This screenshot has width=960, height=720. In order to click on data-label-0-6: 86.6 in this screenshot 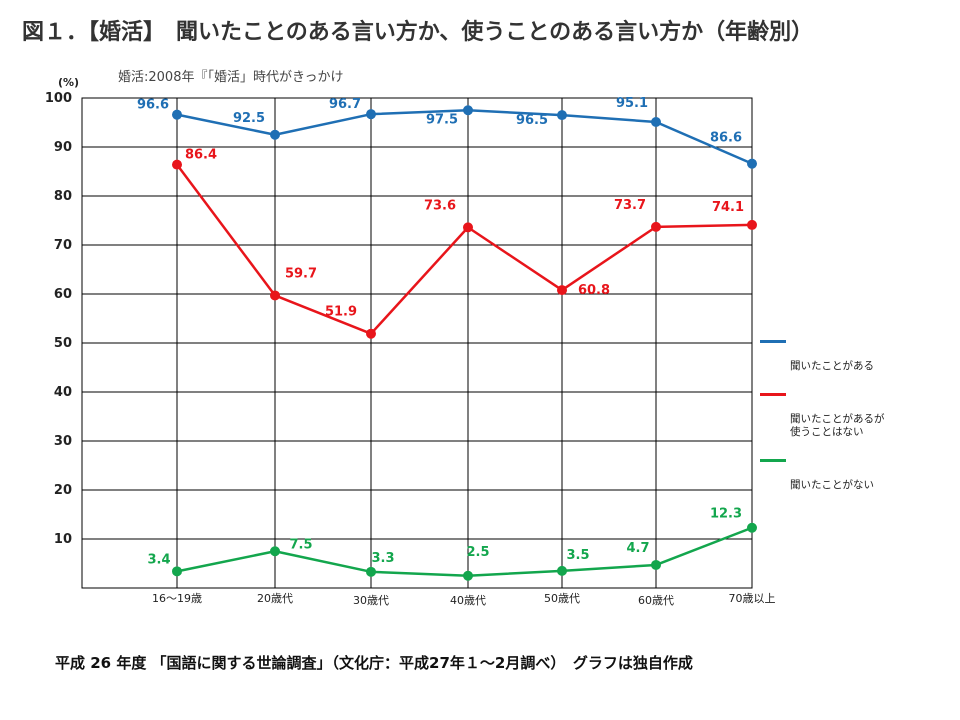, I will do `click(726, 138)`.